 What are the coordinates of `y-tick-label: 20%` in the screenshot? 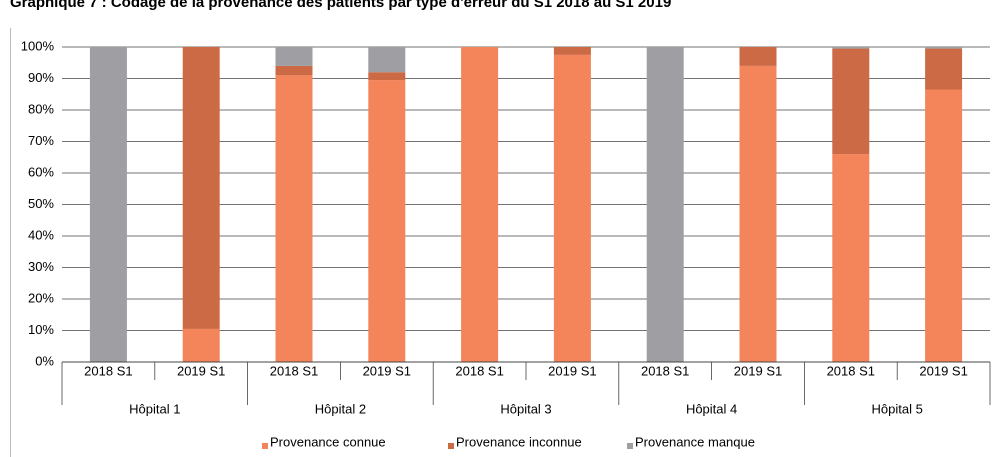 It's located at (41, 297).